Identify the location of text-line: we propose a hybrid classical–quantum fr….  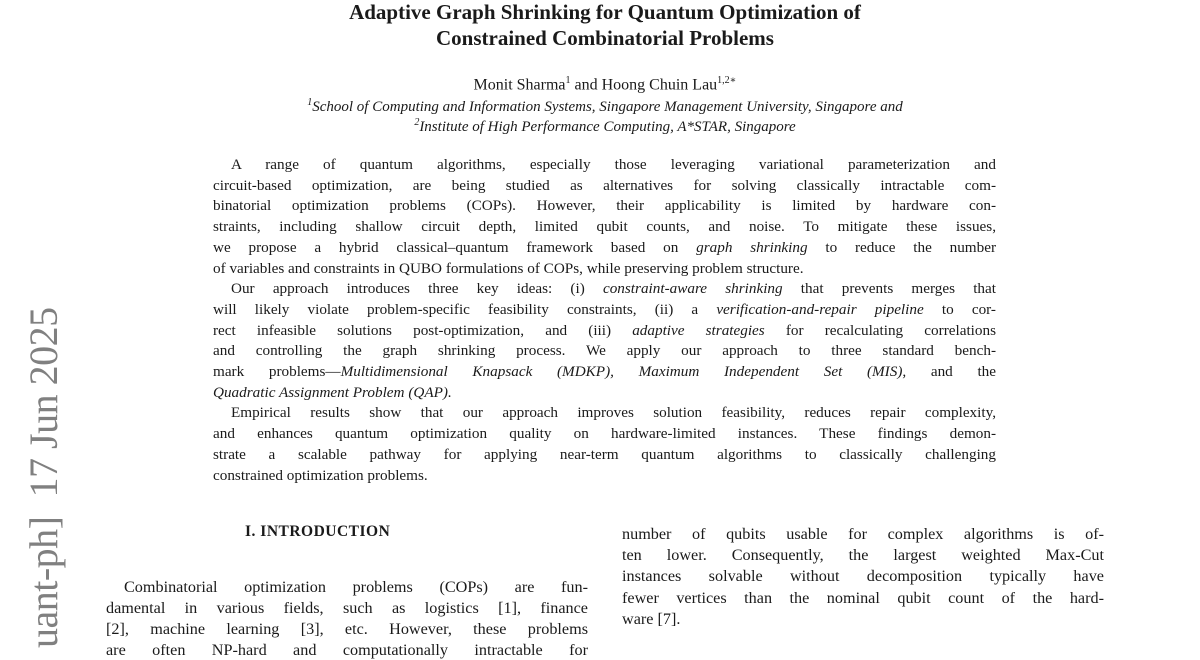
(604, 248).